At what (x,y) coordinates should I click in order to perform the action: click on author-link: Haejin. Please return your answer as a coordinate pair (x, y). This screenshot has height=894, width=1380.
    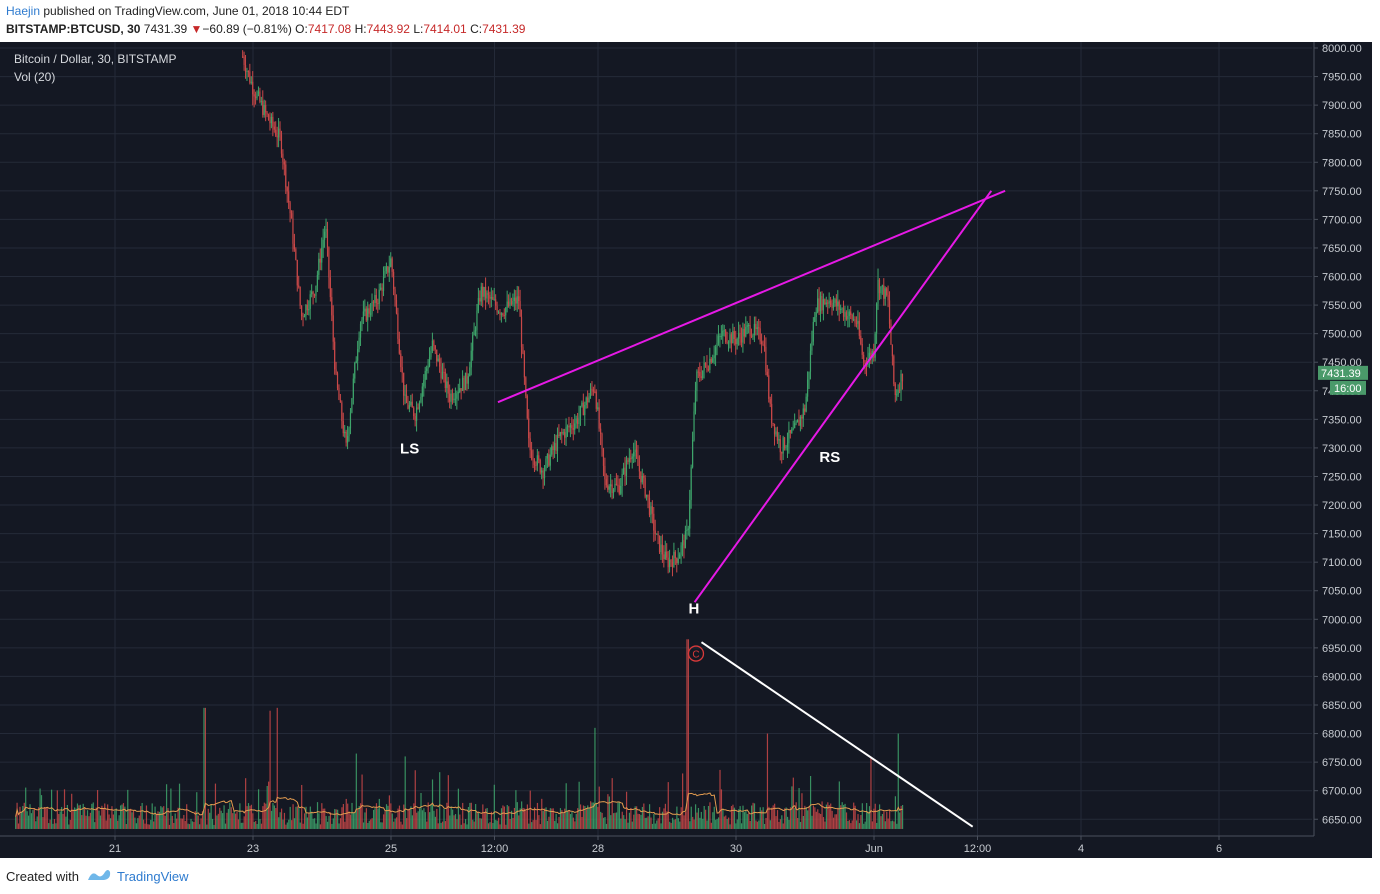
    Looking at the image, I should click on (23, 11).